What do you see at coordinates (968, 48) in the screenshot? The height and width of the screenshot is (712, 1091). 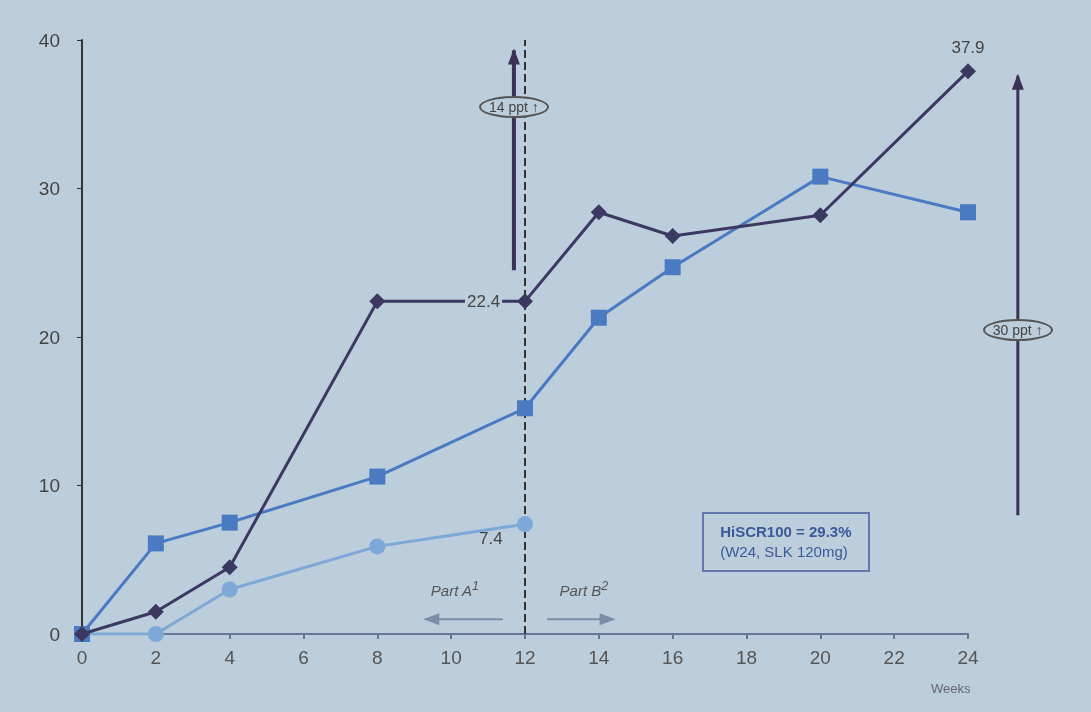 I see `data-label: 37.9` at bounding box center [968, 48].